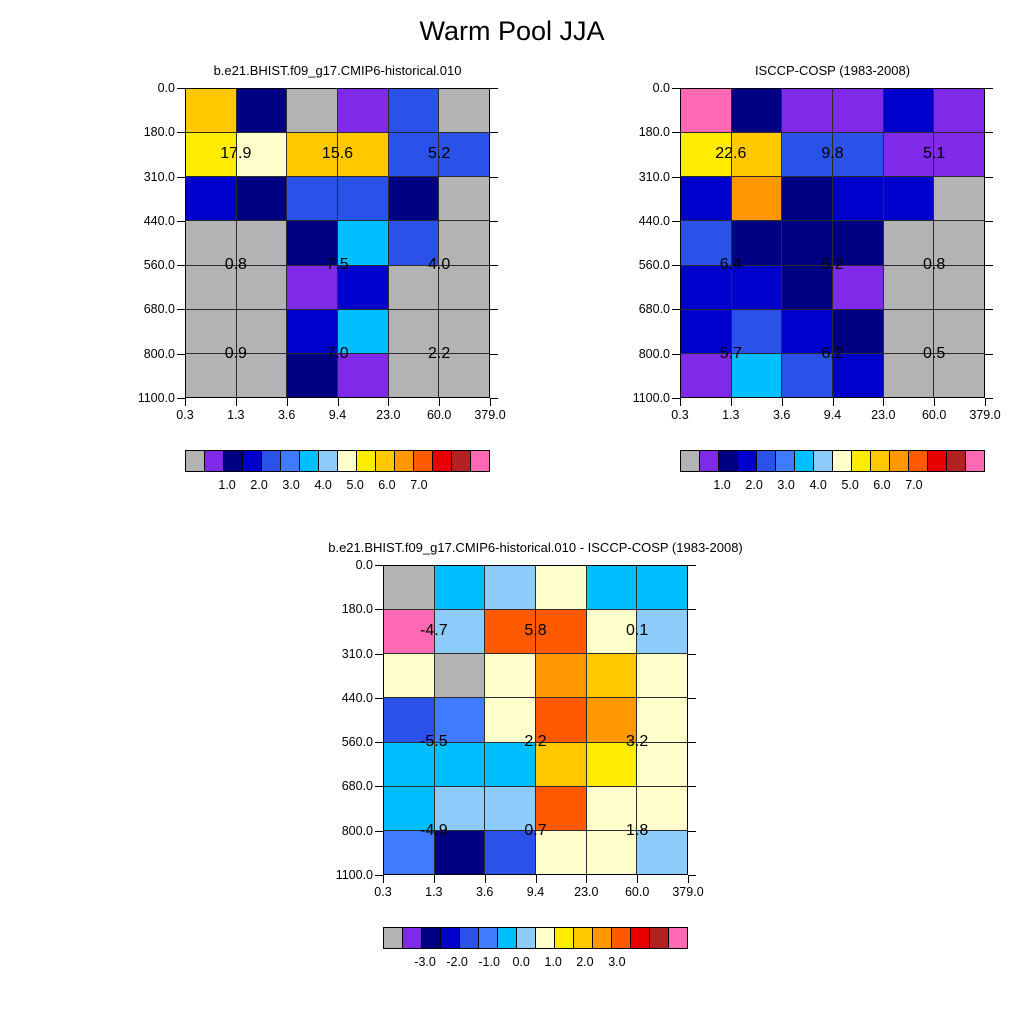 Image resolution: width=1024 pixels, height=1024 pixels. What do you see at coordinates (818, 485) in the screenshot?
I see `colorbar-tick-label: 4.0` at bounding box center [818, 485].